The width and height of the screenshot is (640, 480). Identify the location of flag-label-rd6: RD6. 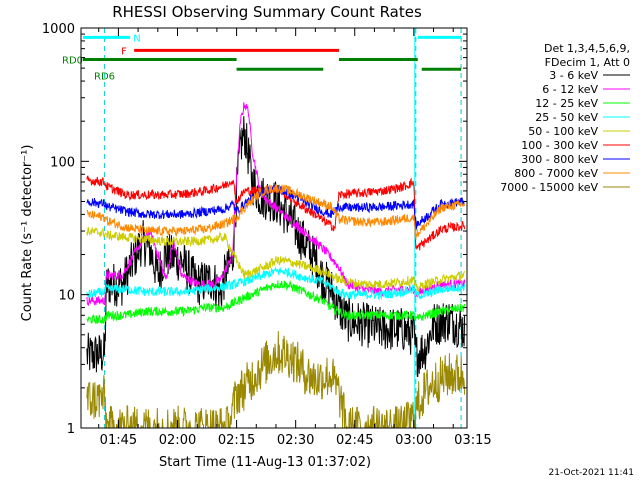
(104, 76).